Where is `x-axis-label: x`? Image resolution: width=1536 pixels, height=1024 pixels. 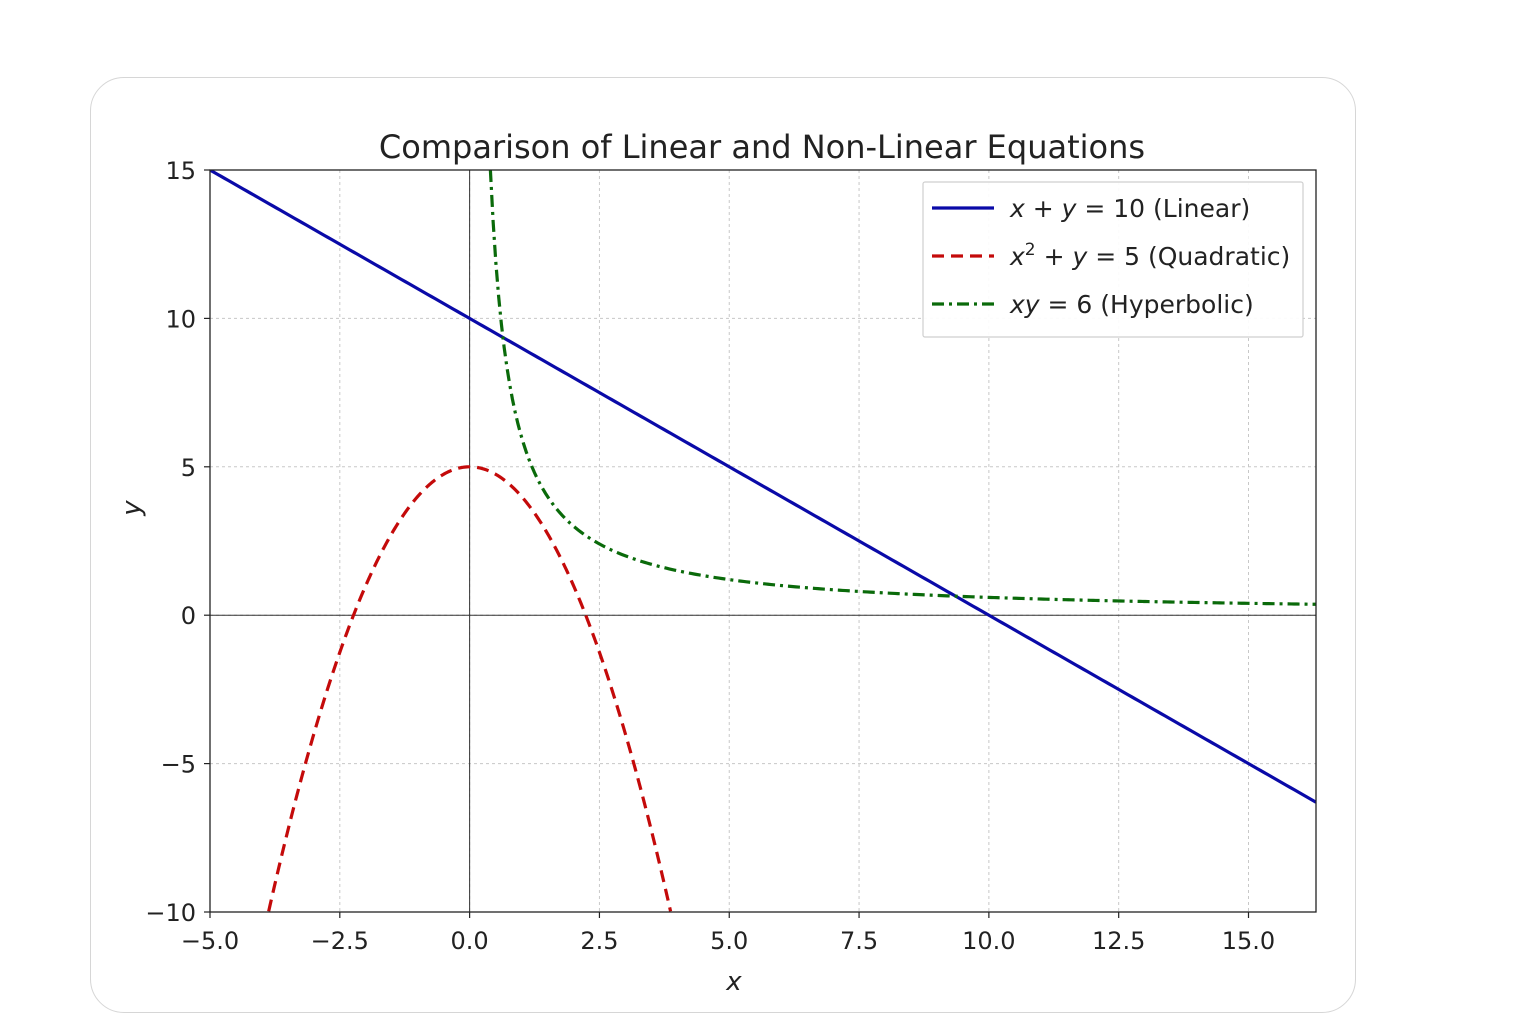 x-axis-label: x is located at coordinates (733, 982).